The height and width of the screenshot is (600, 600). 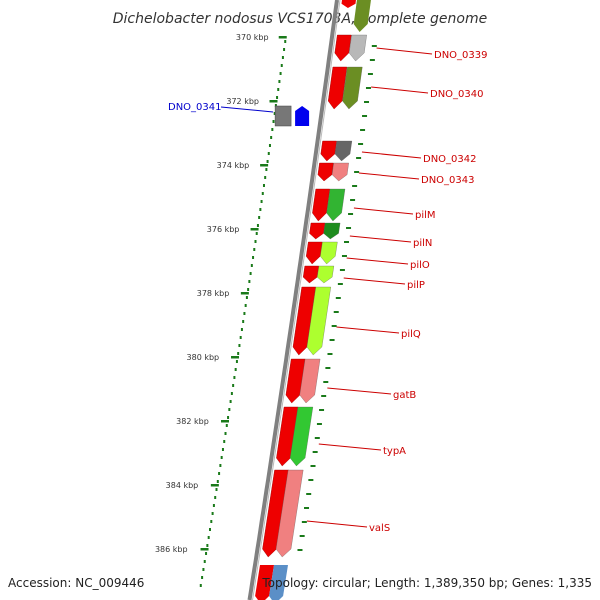 I want to click on scale-ticks, so click(x=243, y=293).